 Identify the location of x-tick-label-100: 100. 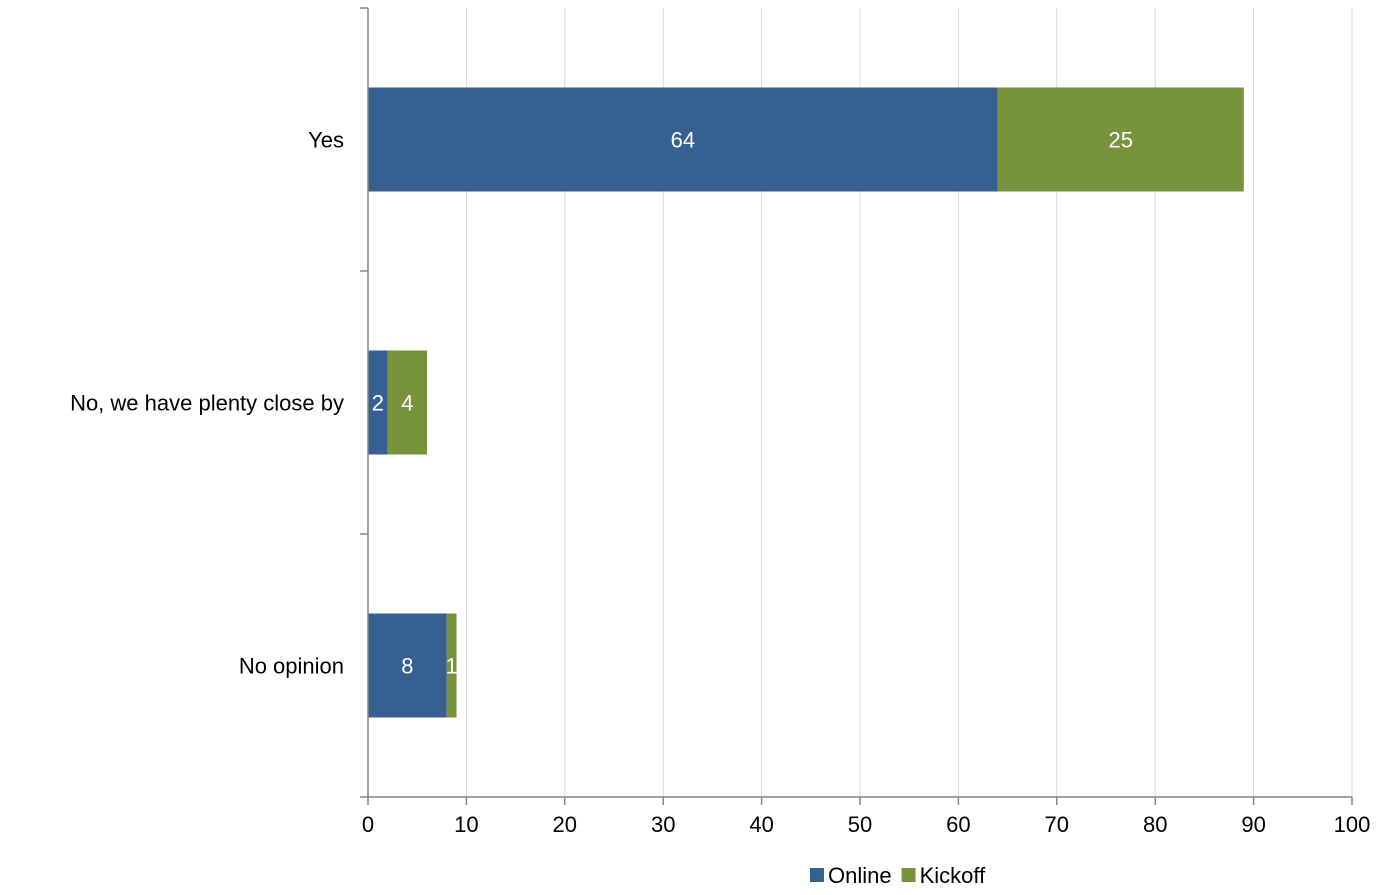
(1352, 824).